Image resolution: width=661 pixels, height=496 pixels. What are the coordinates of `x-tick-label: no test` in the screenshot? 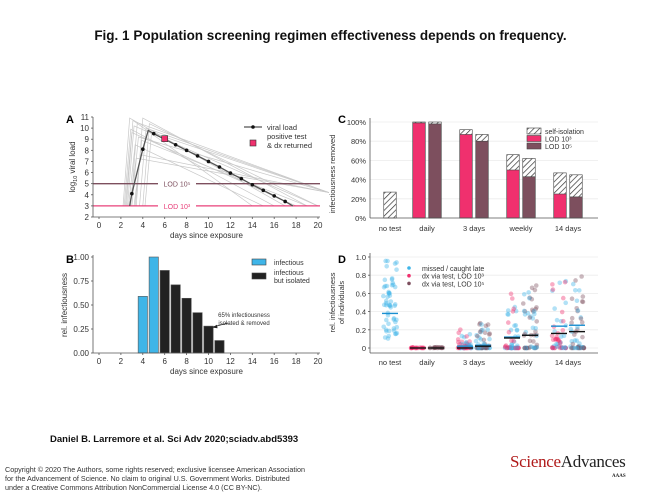 It's located at (390, 228).